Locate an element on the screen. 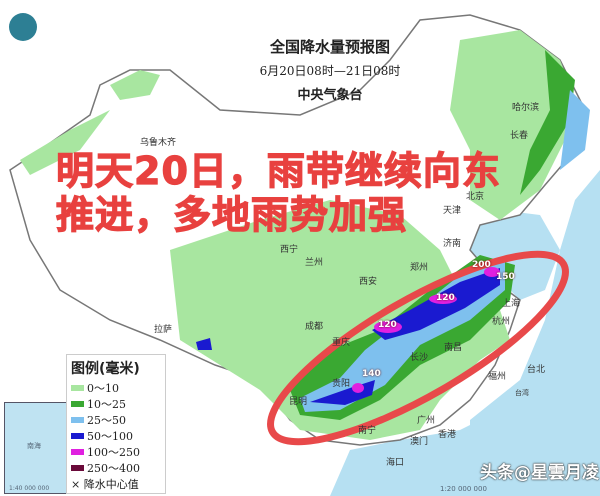 This screenshot has width=600, height=496. south-sea is located at coordinates (465, 438).